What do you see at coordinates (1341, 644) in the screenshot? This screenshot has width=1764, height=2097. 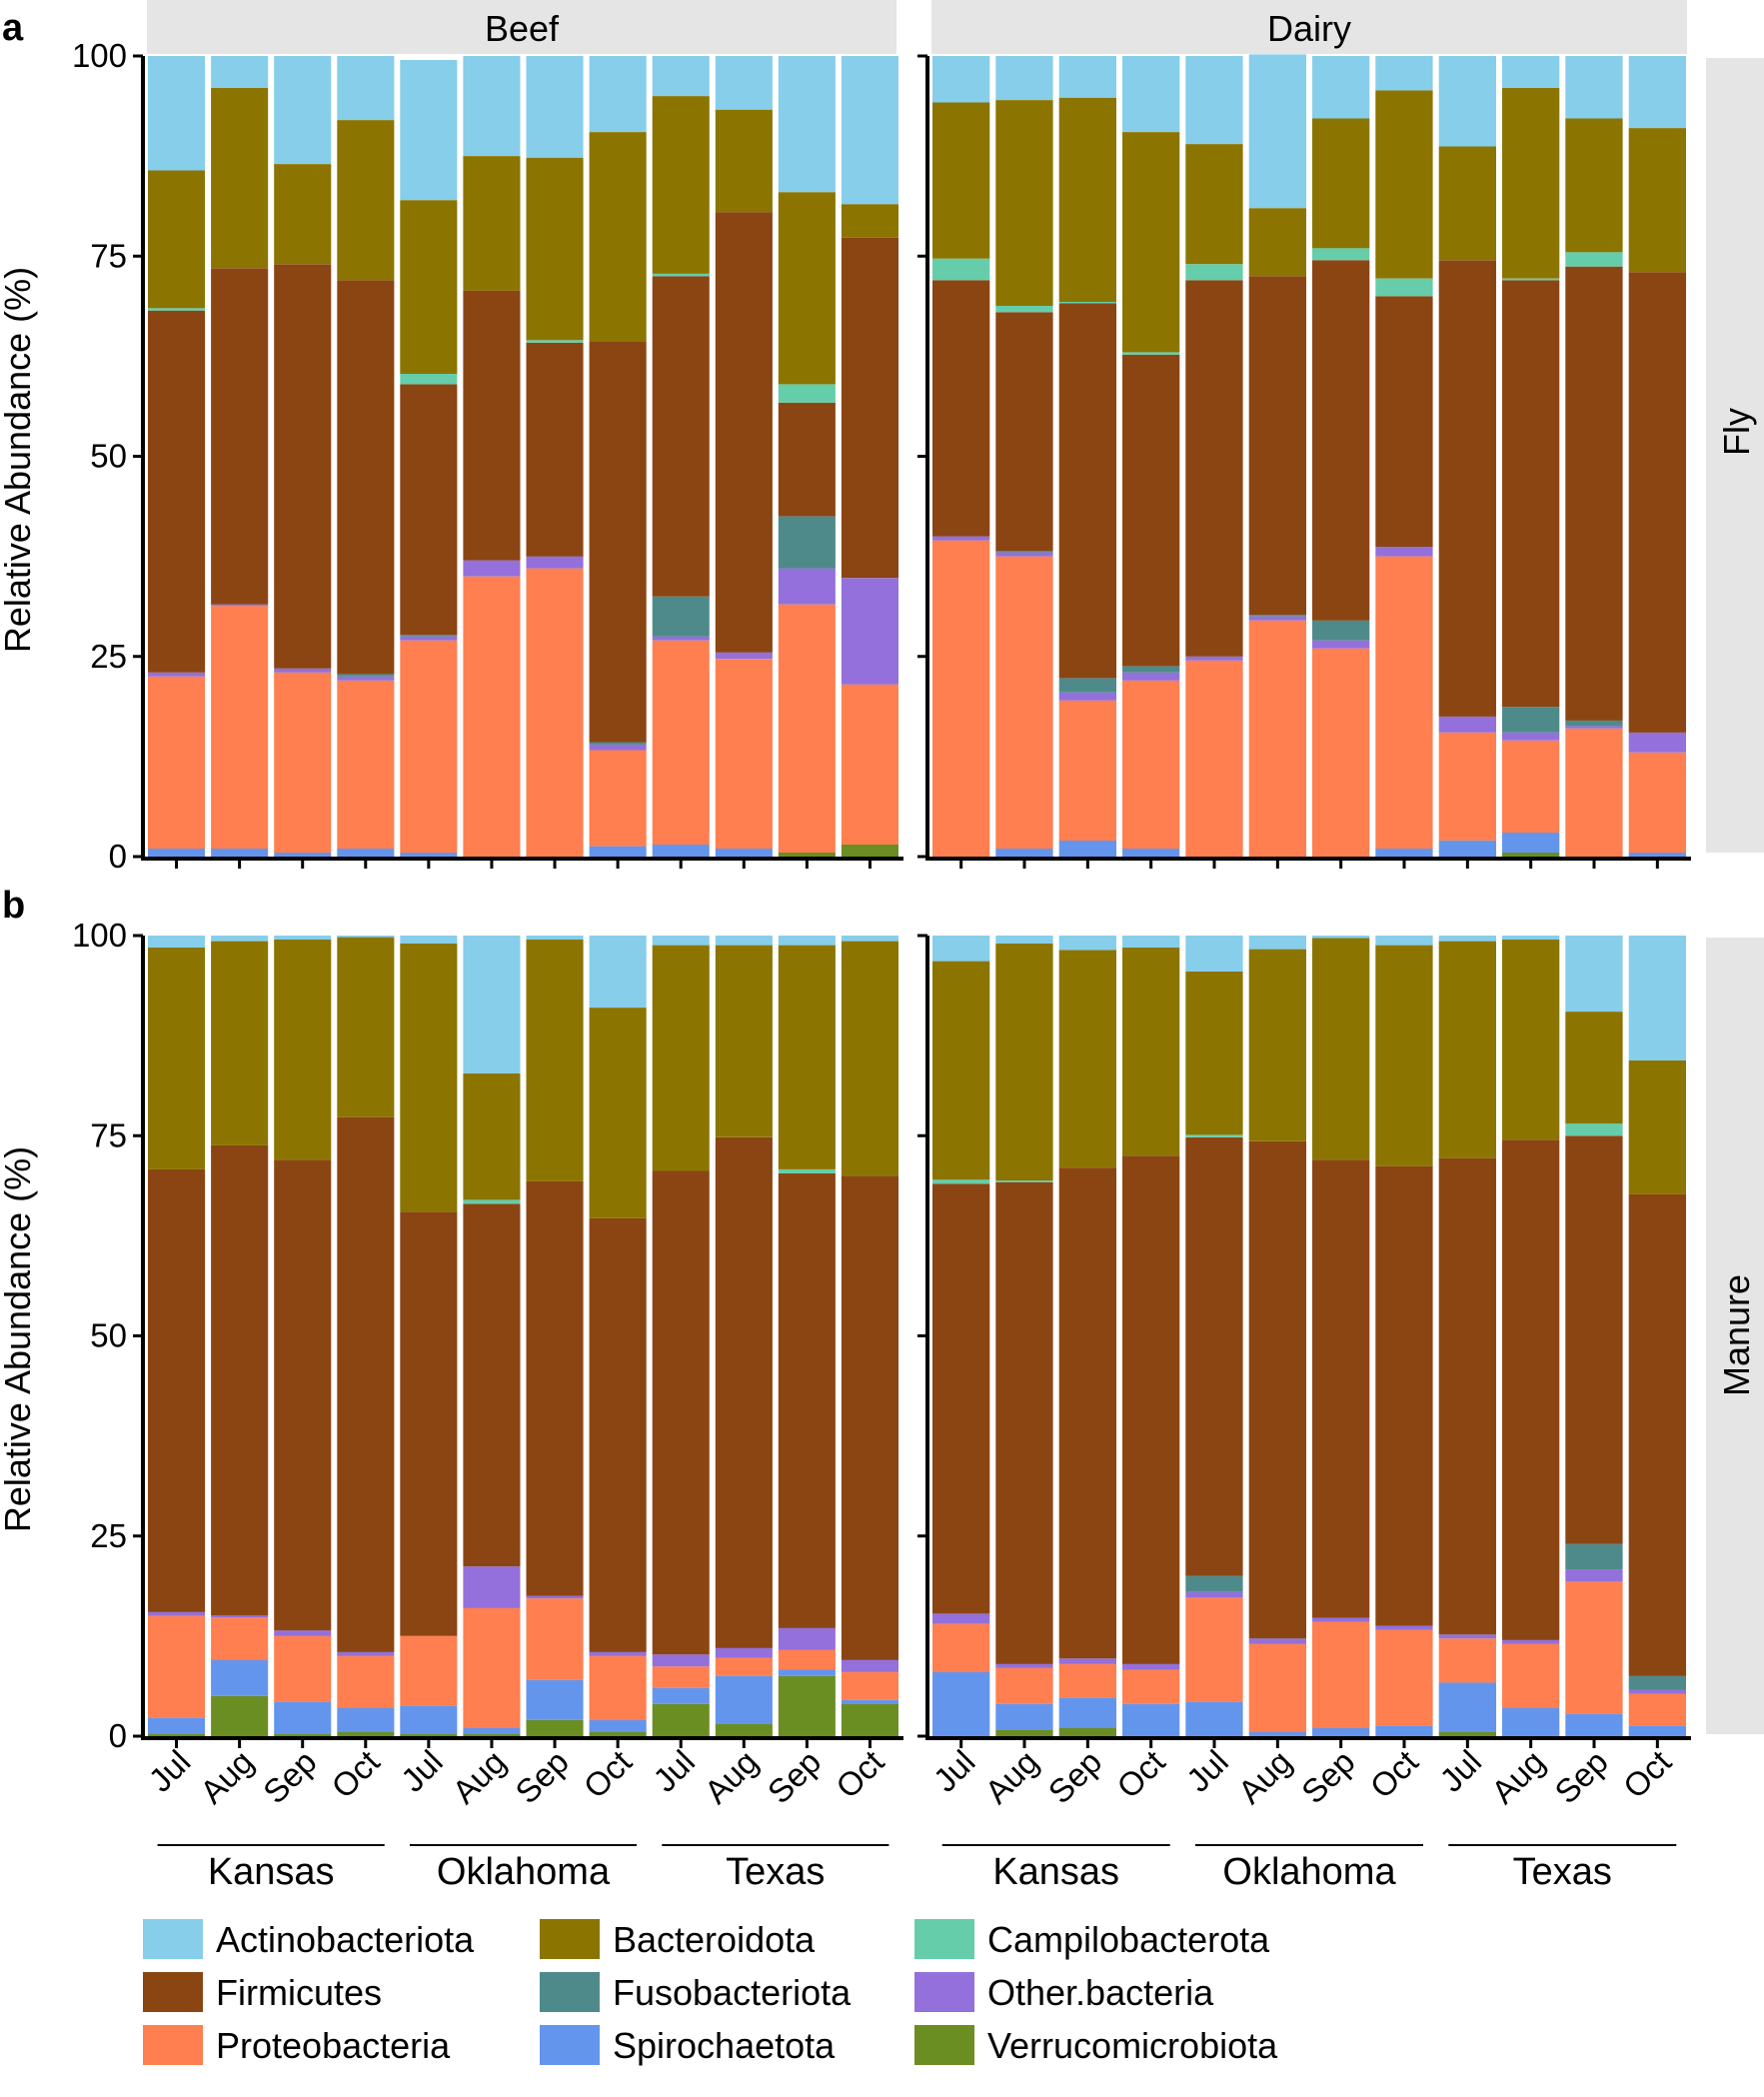 I see `bar-segment-fly-dairy-oklahoma-sep-other-bacteria` at bounding box center [1341, 644].